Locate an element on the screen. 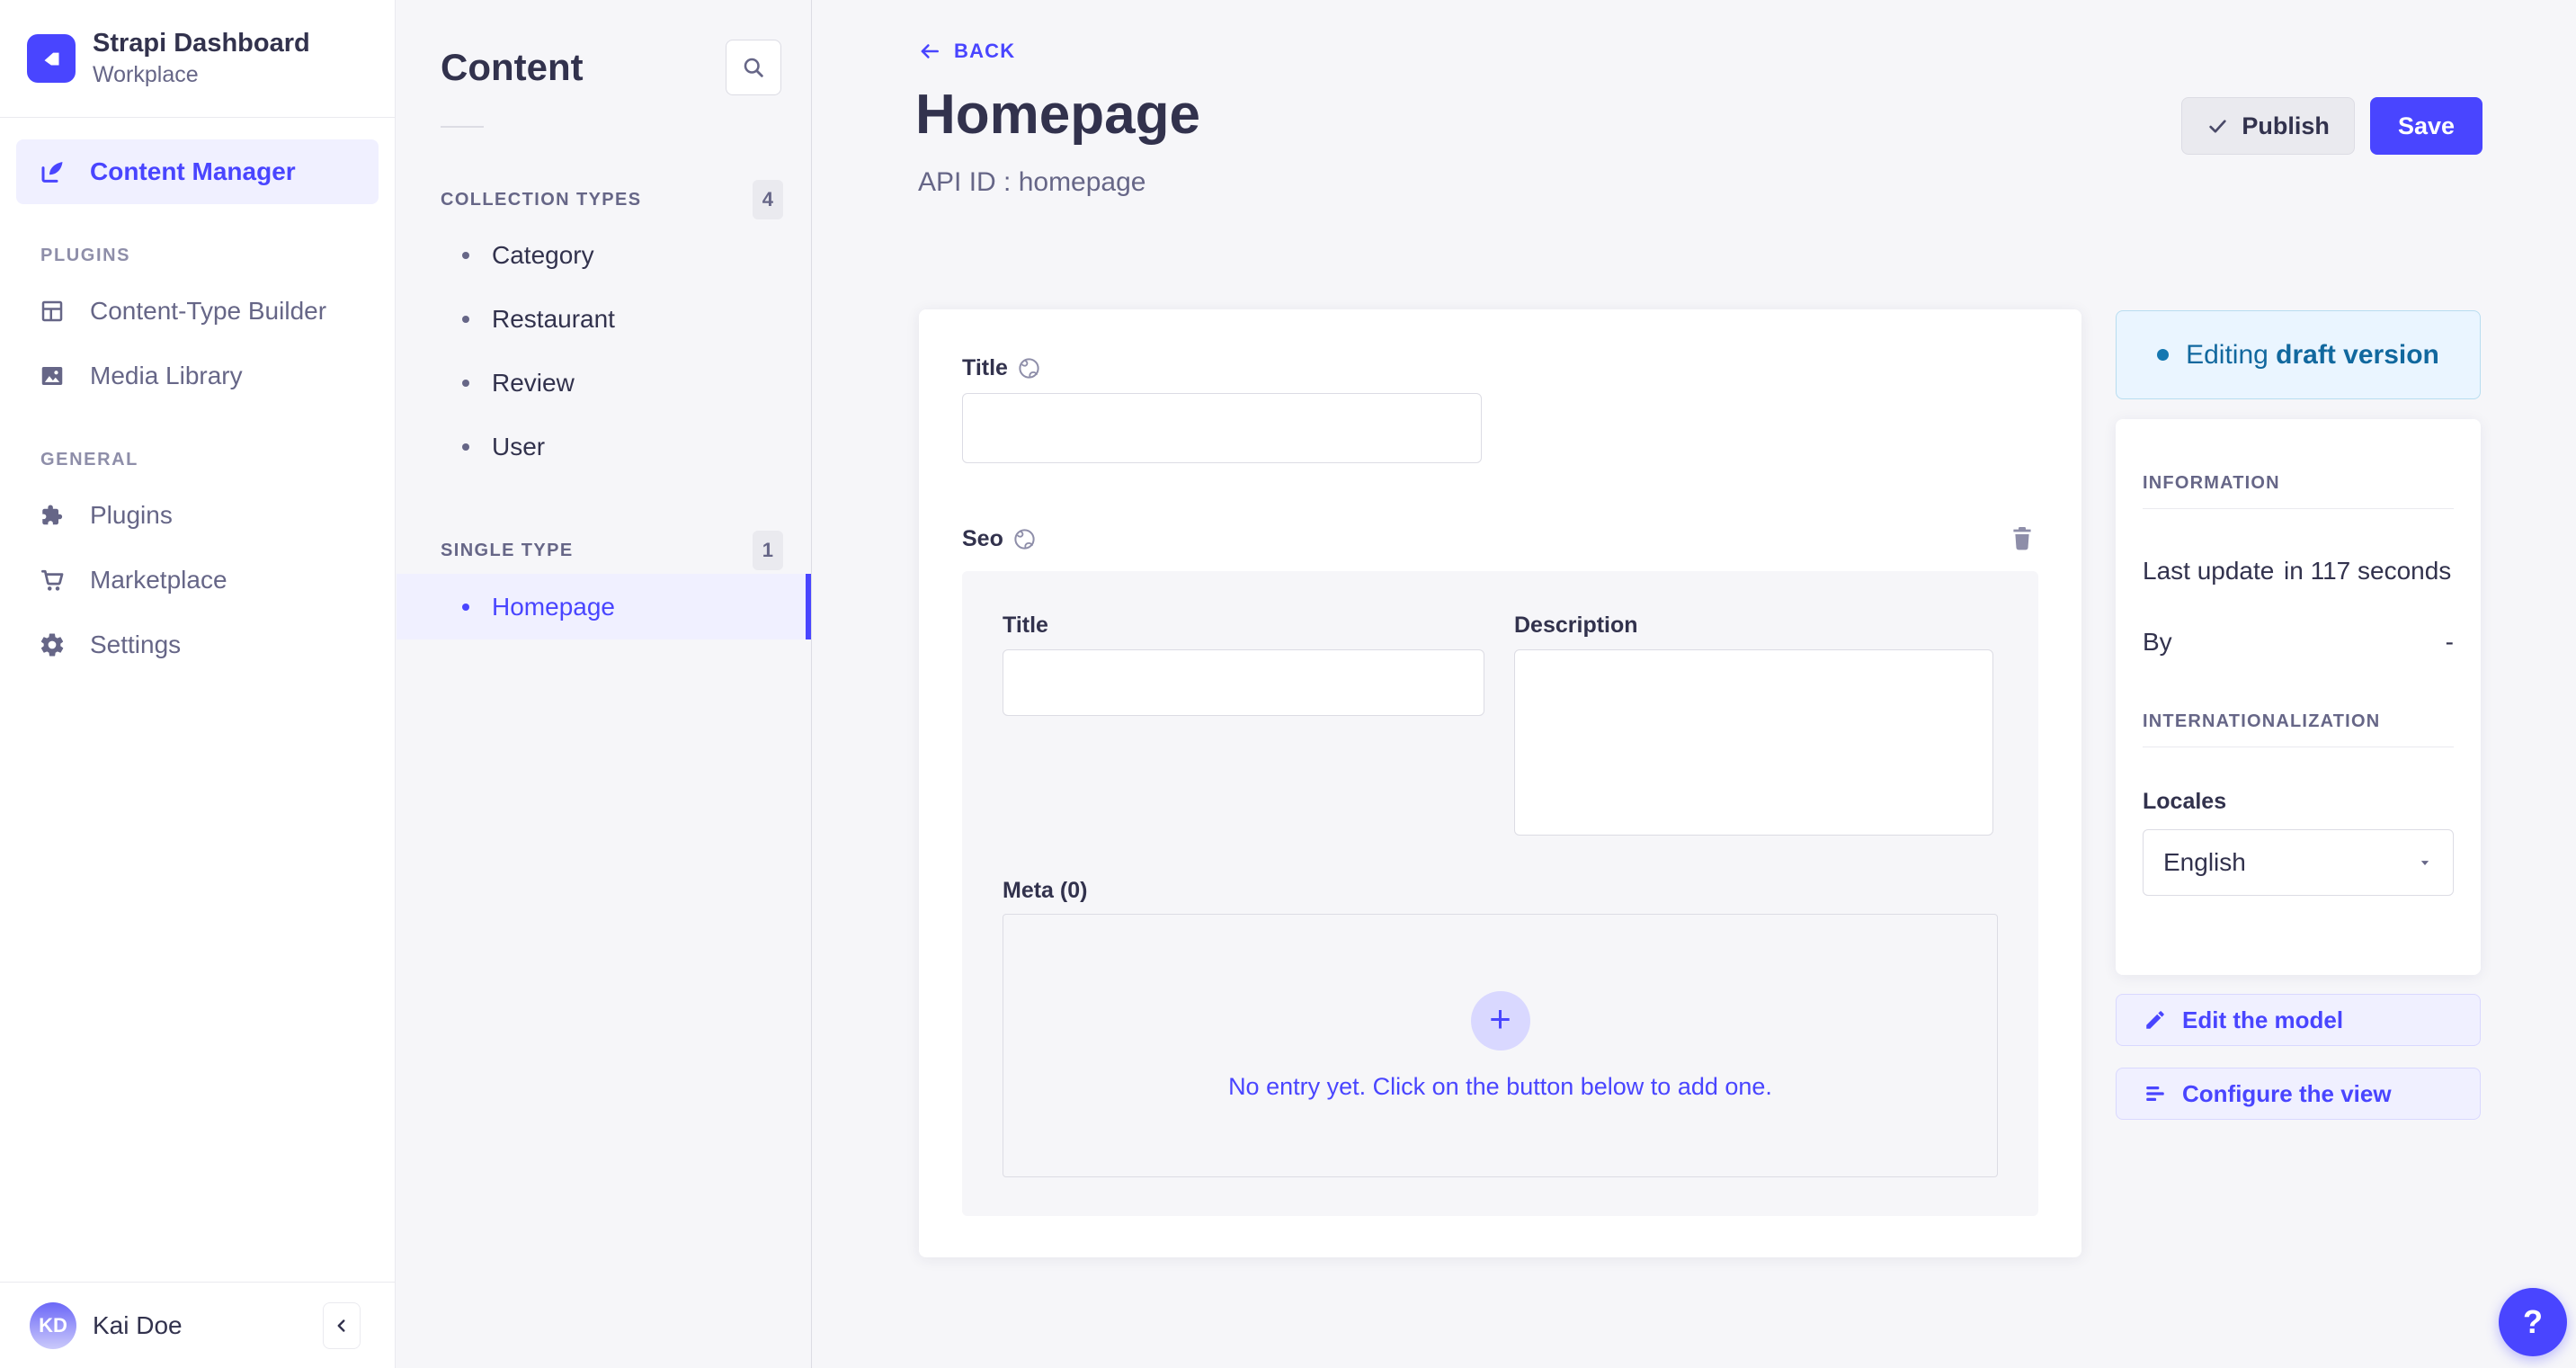 This screenshot has height=1368, width=2576. subnav-title: Content is located at coordinates (512, 67).